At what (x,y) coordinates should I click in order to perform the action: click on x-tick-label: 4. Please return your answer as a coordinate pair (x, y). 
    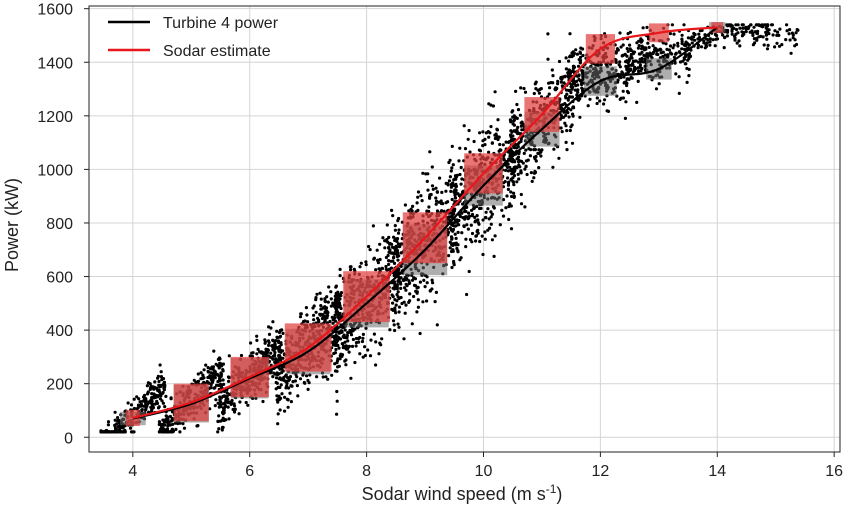
    Looking at the image, I should click on (132, 471).